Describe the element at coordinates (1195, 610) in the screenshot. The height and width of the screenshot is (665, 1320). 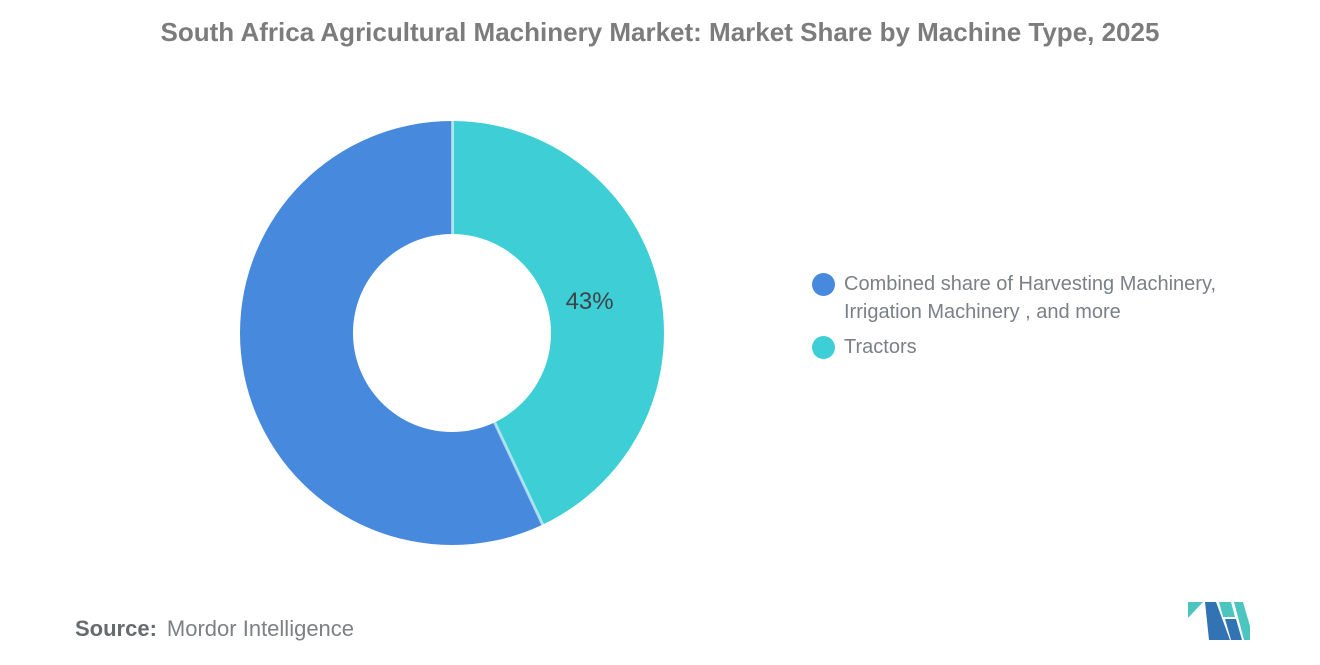
I see `logo-shape-teal-triangle` at that location.